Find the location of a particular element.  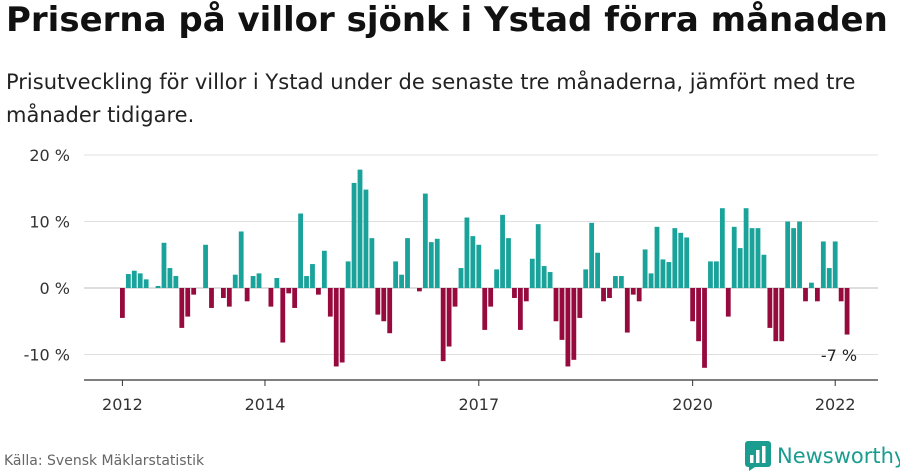

y-tick-label: 0 % is located at coordinates (55, 288).